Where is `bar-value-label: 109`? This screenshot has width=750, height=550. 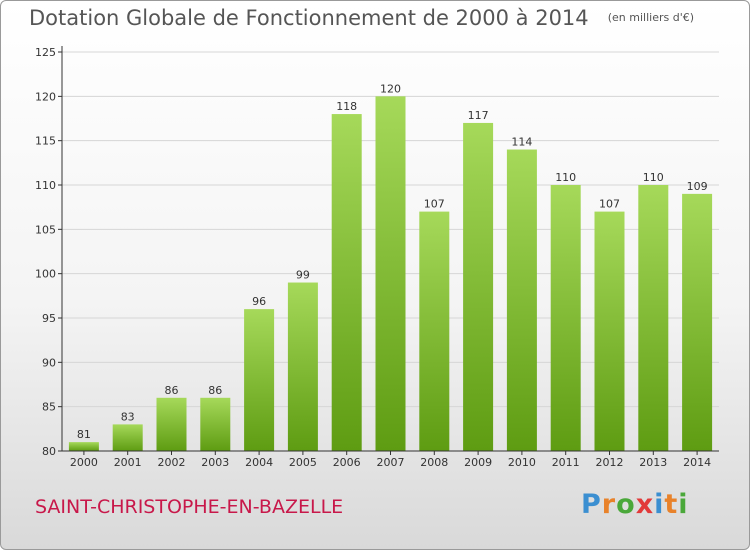
bar-value-label: 109 is located at coordinates (697, 186).